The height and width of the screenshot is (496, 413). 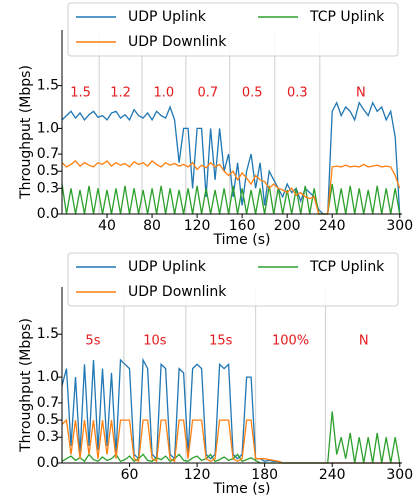 What do you see at coordinates (242, 226) in the screenshot?
I see `x-tick-label: 160` at bounding box center [242, 226].